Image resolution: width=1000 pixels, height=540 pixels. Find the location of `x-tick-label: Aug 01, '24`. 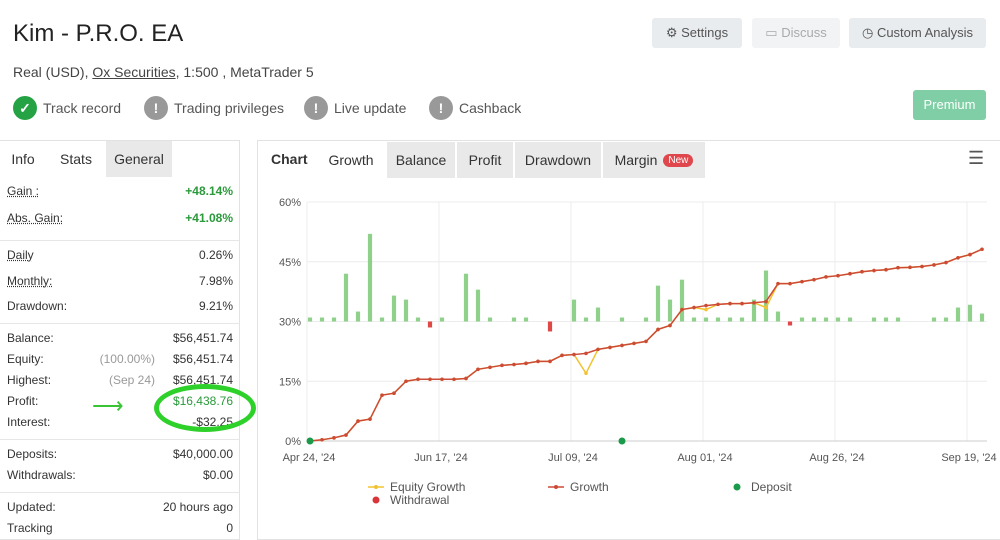

x-tick-label: Aug 01, '24 is located at coordinates (704, 458).